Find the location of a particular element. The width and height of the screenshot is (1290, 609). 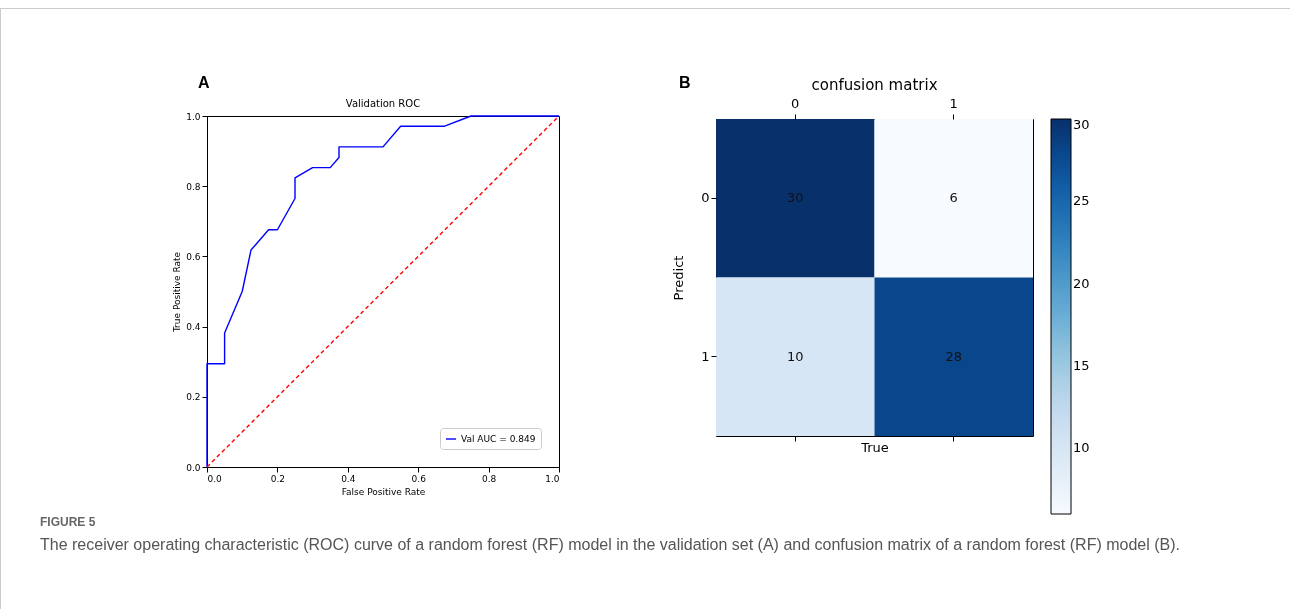

text: A is located at coordinates (204, 83).